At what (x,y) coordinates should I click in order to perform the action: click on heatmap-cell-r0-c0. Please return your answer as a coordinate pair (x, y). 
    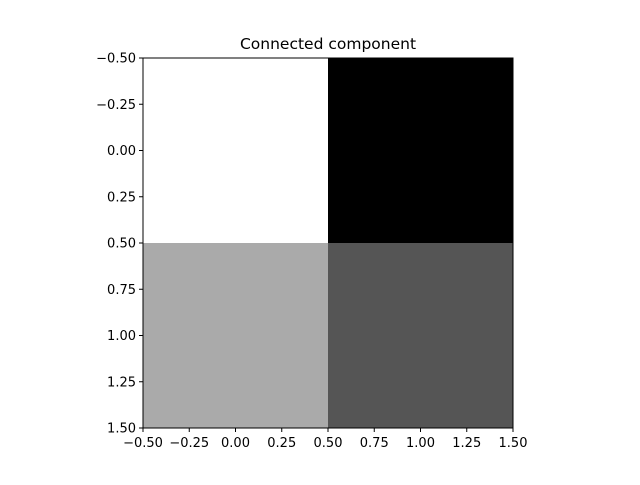
    Looking at the image, I should click on (235, 150).